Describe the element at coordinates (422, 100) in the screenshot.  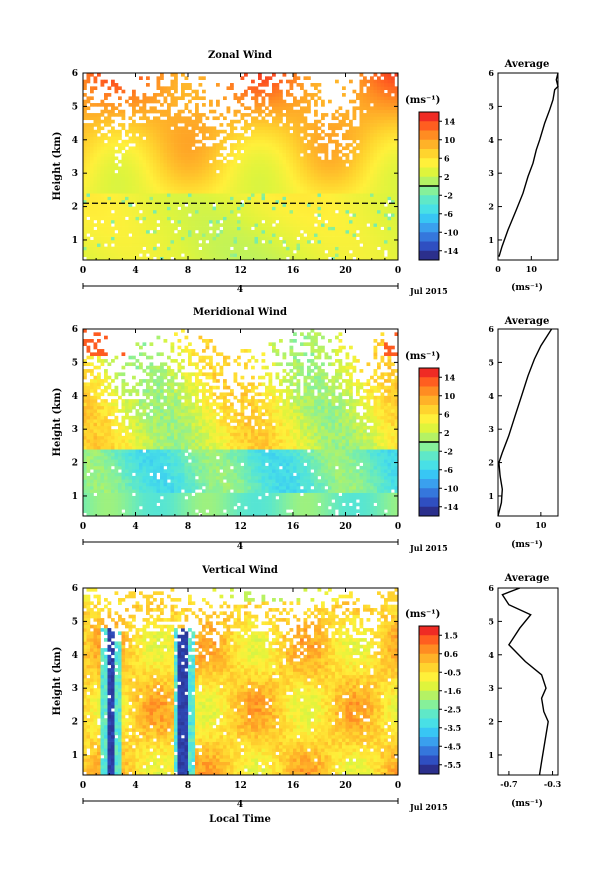
I see `colorbar-unit: (ms⁻¹)` at that location.